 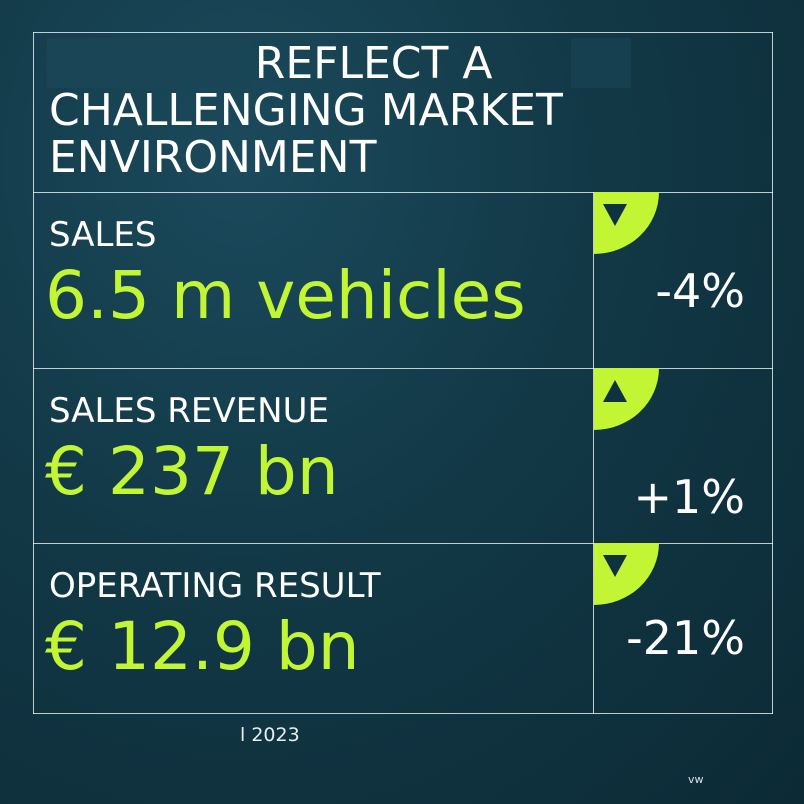 I want to click on frame-left-border, so click(x=33, y=373).